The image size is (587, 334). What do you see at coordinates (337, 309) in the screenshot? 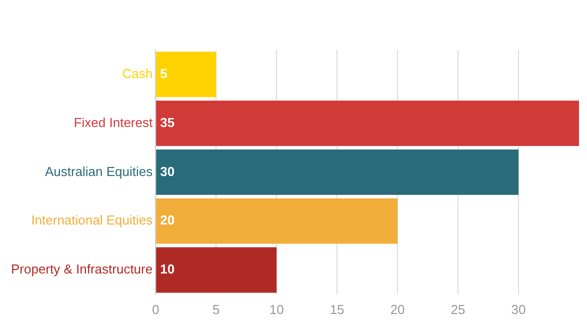
I see `x-tick-label: 15` at bounding box center [337, 309].